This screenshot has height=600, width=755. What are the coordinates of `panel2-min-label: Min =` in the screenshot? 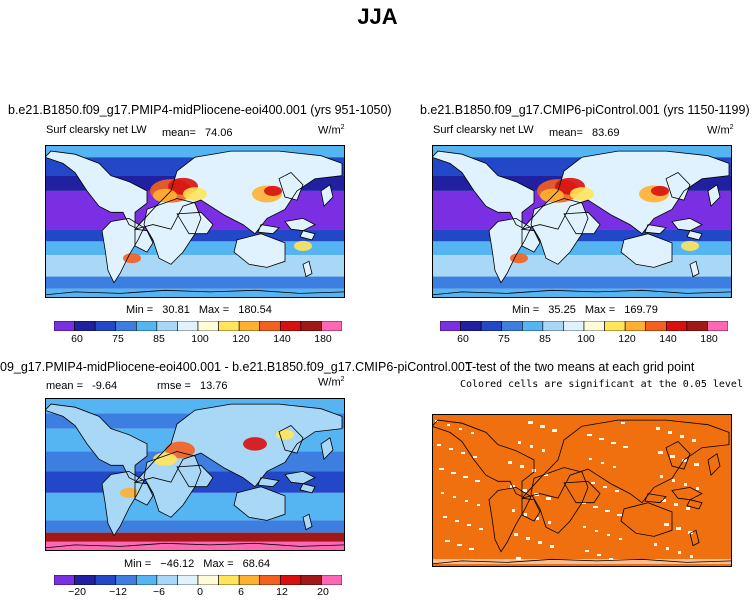 It's located at (526, 310).